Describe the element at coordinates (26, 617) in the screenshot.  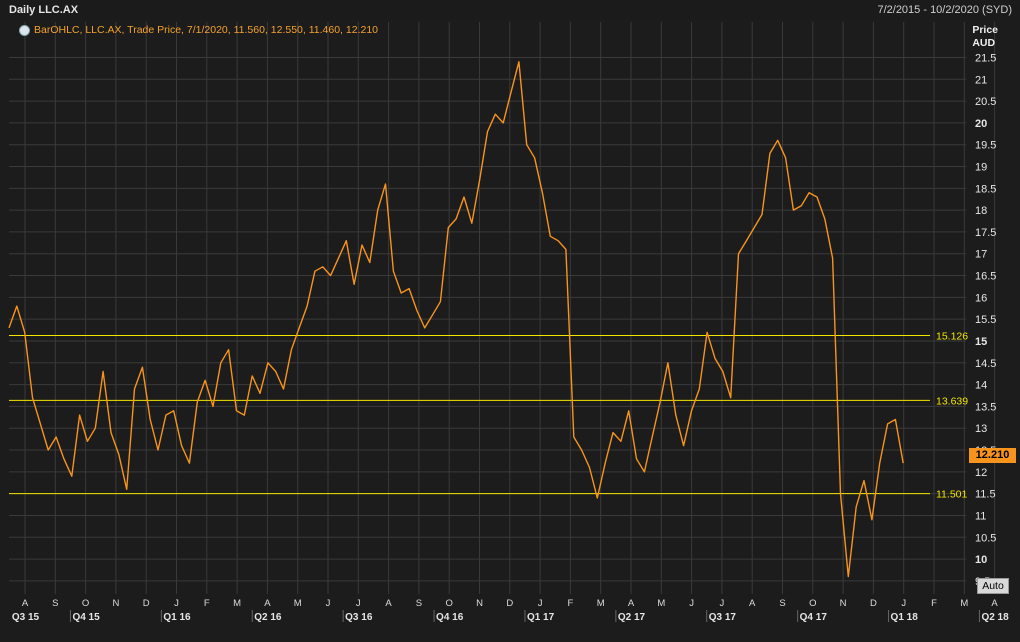
I see `x-quarter-label: Q3 15` at that location.